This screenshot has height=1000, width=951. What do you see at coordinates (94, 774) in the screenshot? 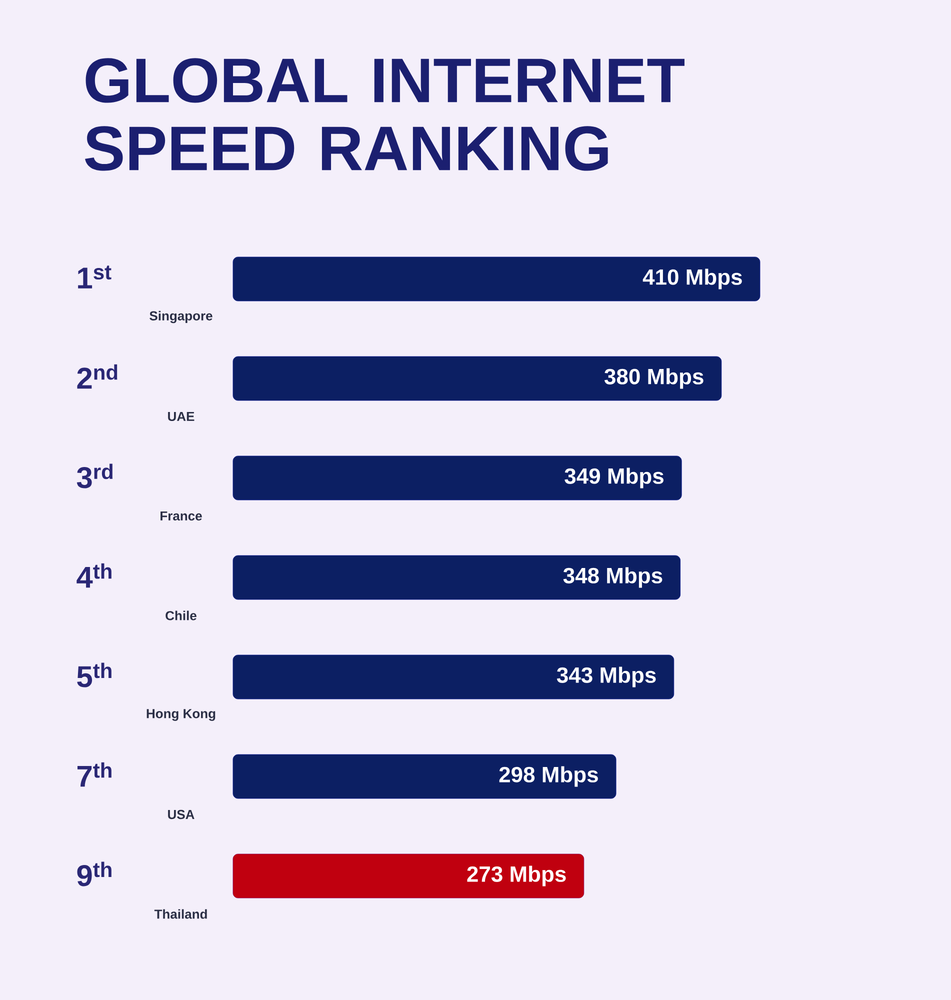
I see `text: 7$^{th}$` at bounding box center [94, 774].